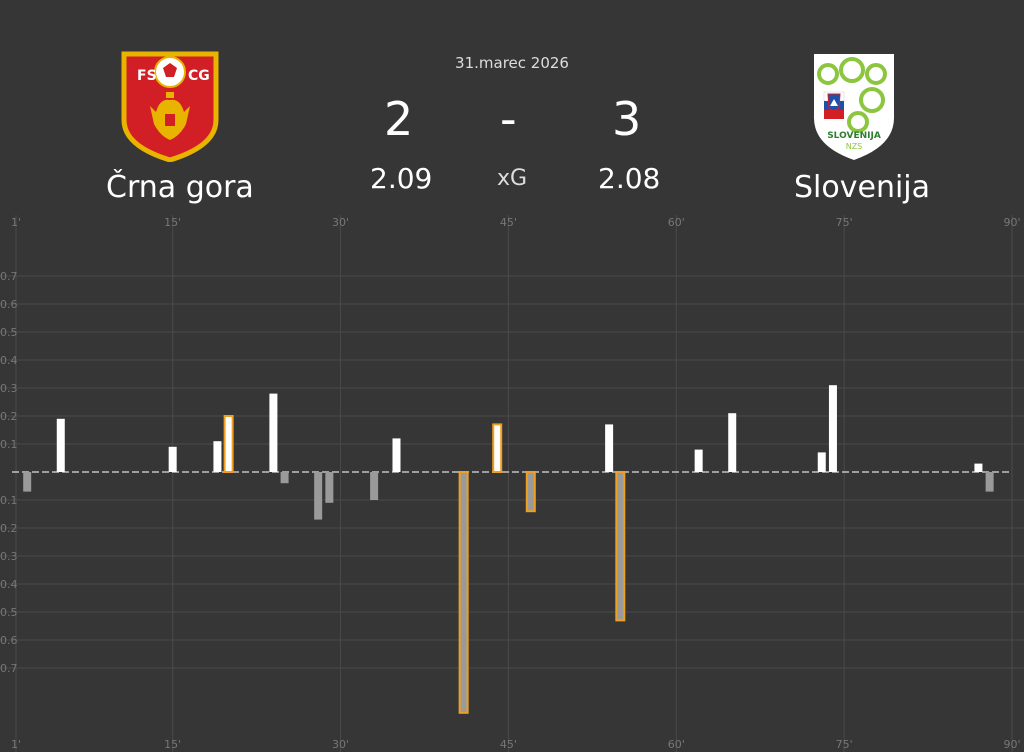  What do you see at coordinates (508, 222) in the screenshot?
I see `x-tick-label-top: 45'` at bounding box center [508, 222].